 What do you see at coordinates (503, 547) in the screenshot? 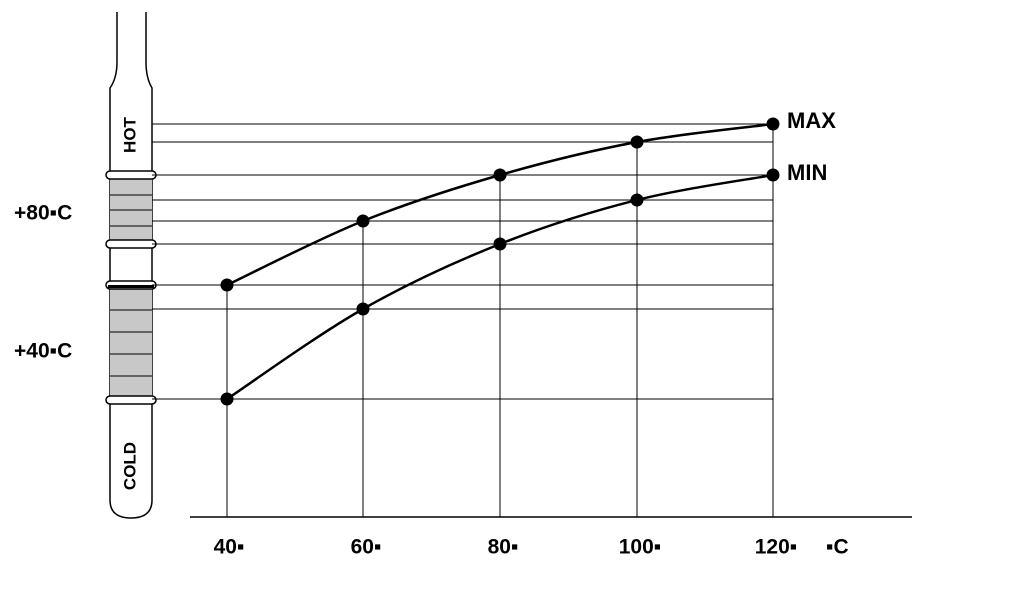
I see `x-tick-label: 80▪` at bounding box center [503, 547].